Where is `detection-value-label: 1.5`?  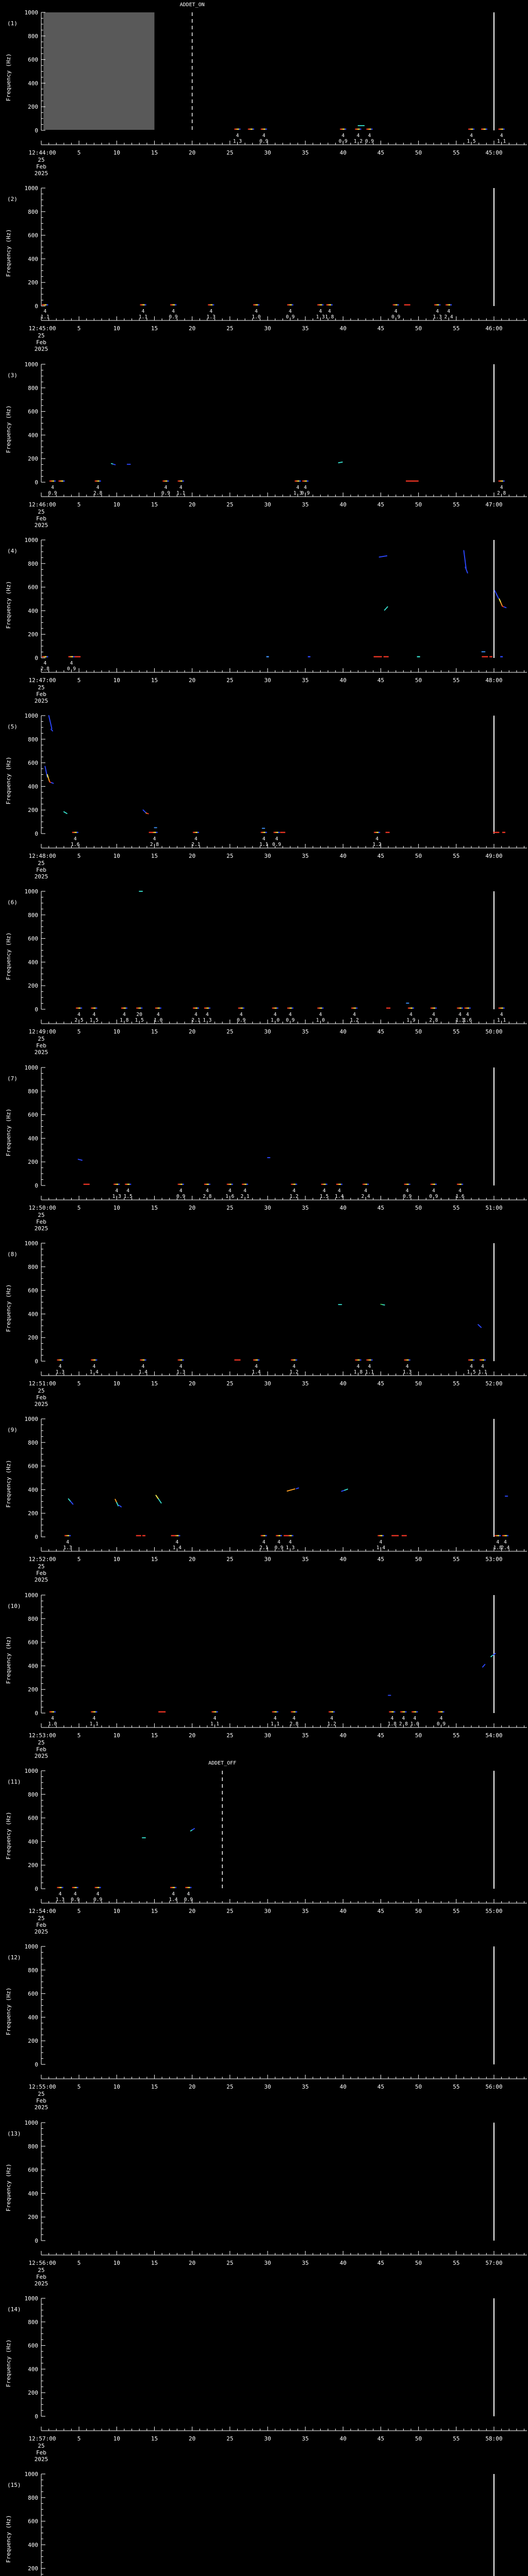 detection-value-label: 1.5 is located at coordinates (472, 1372).